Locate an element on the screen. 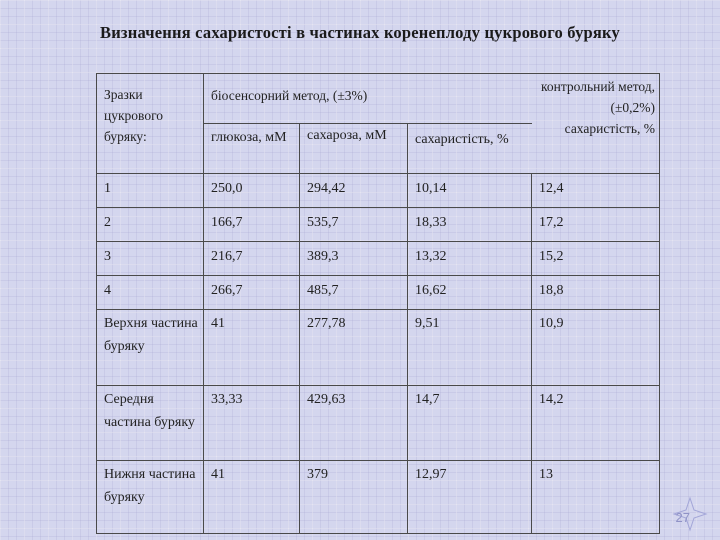 The height and width of the screenshot is (540, 720). table-cell: 266,7 is located at coordinates (251, 292).